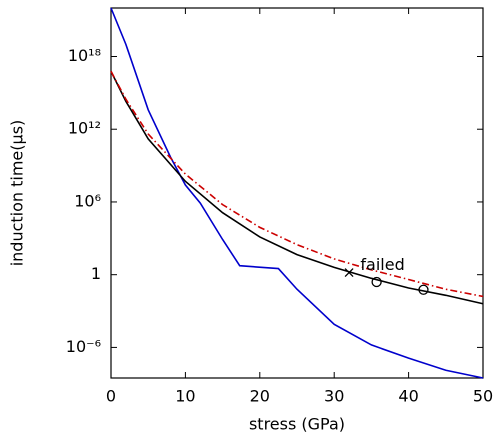 The height and width of the screenshot is (438, 498). Describe the element at coordinates (349, 273) in the screenshot. I see `marker-x` at that location.